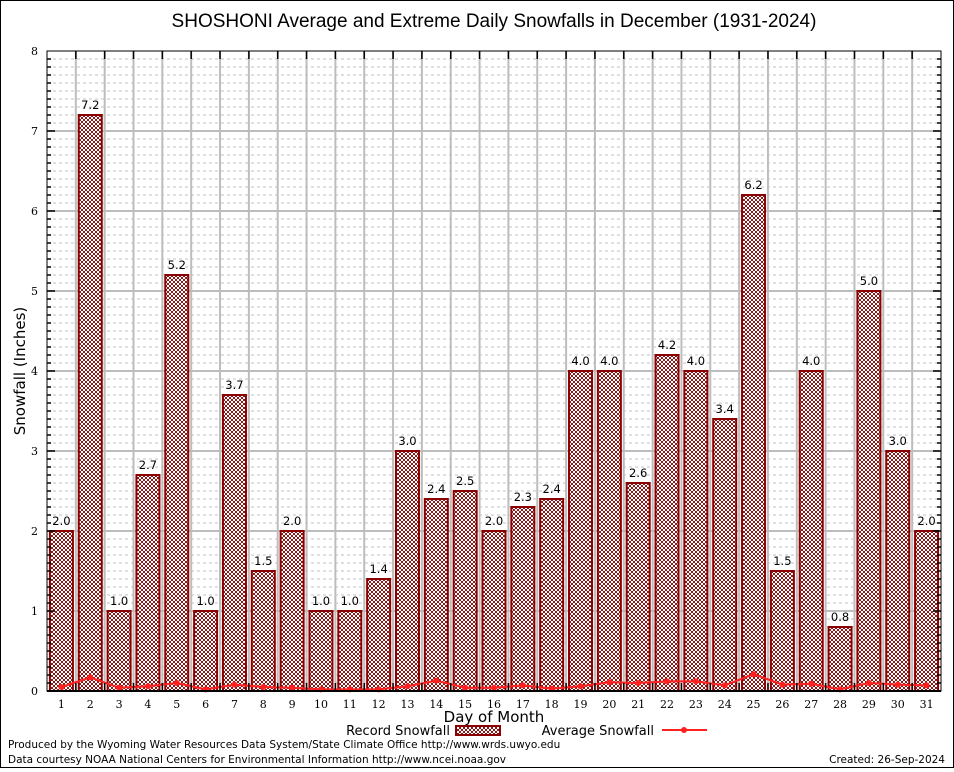 This screenshot has height=772, width=954. Describe the element at coordinates (494, 521) in the screenshot. I see `bar-label-day-16: 2.0` at that location.